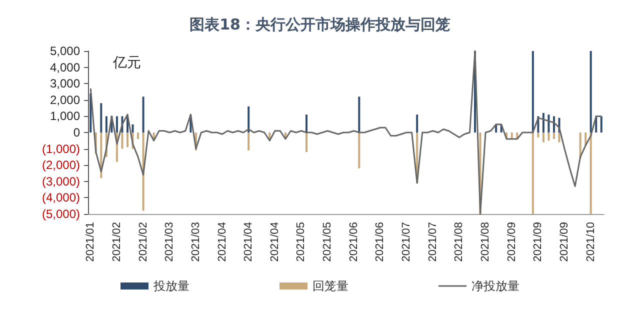 The image size is (640, 331). I want to click on y-tick-label: (1,000), so click(61, 149).